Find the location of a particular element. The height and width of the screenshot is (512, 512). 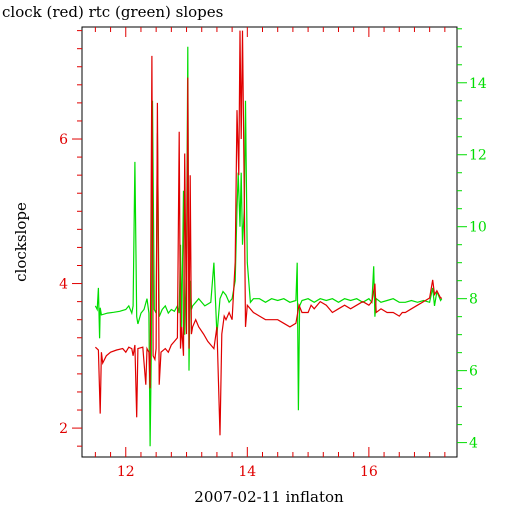

x-tick-label: 12 is located at coordinates (126, 472).